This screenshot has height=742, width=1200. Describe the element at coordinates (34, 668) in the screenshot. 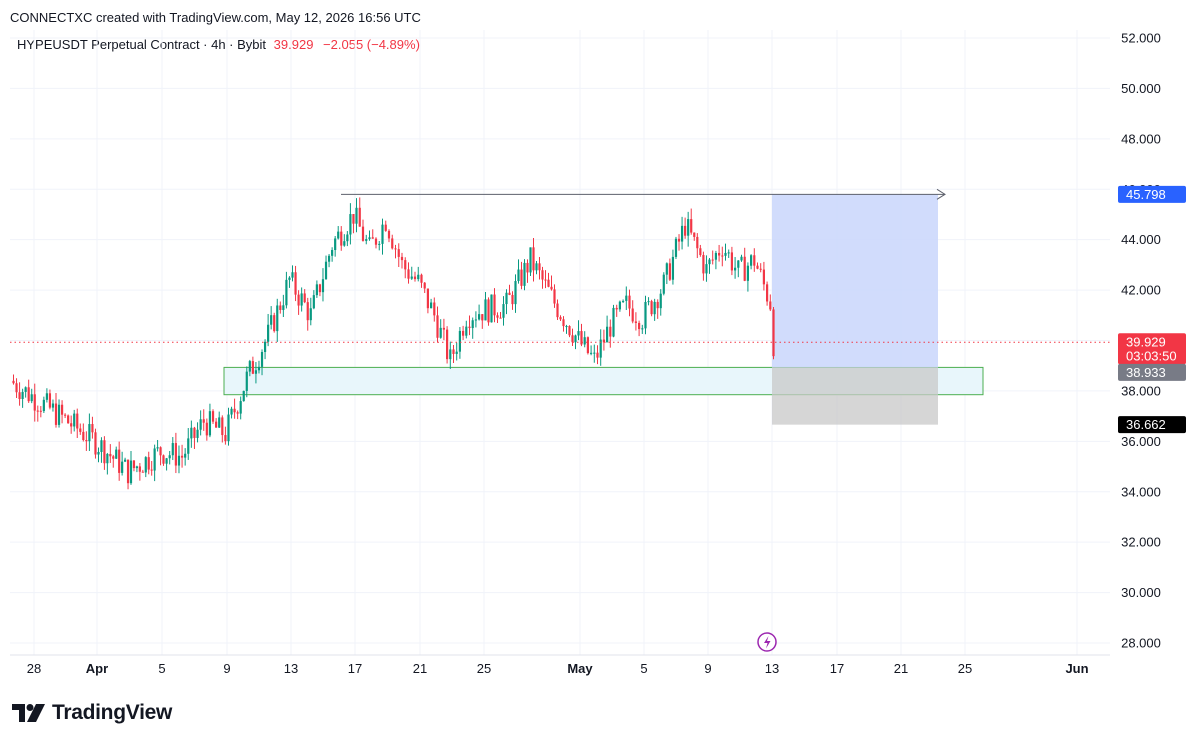

I see `x-tick-label: 28` at that location.